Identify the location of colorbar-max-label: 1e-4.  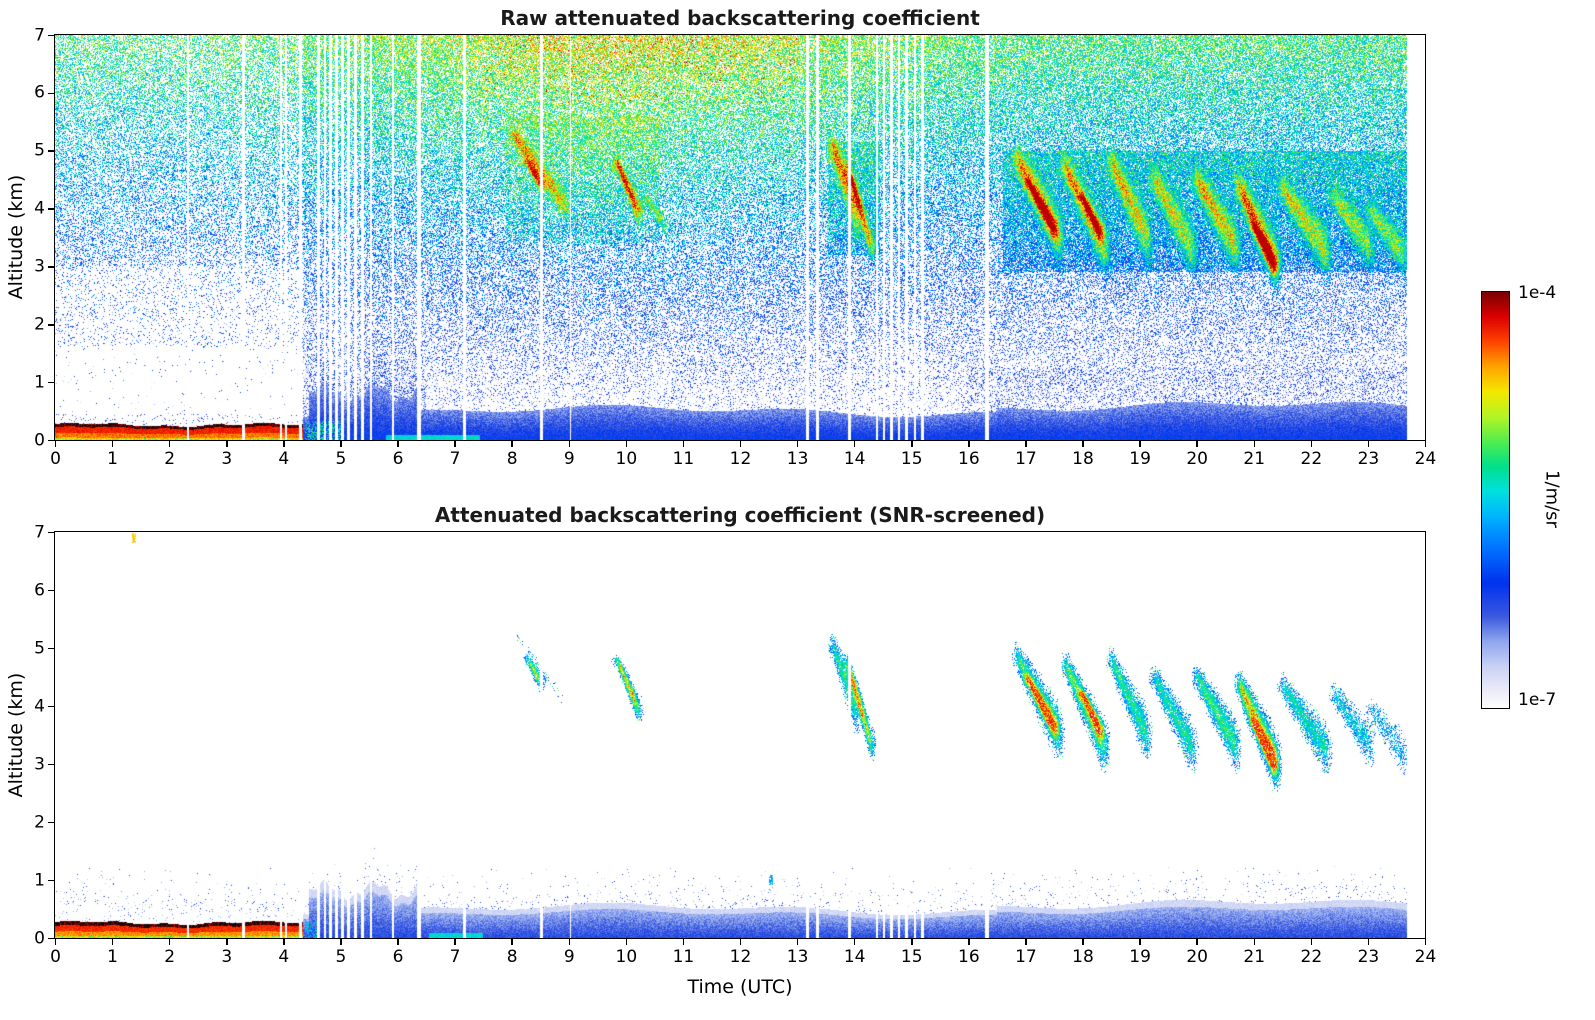
(1537, 293).